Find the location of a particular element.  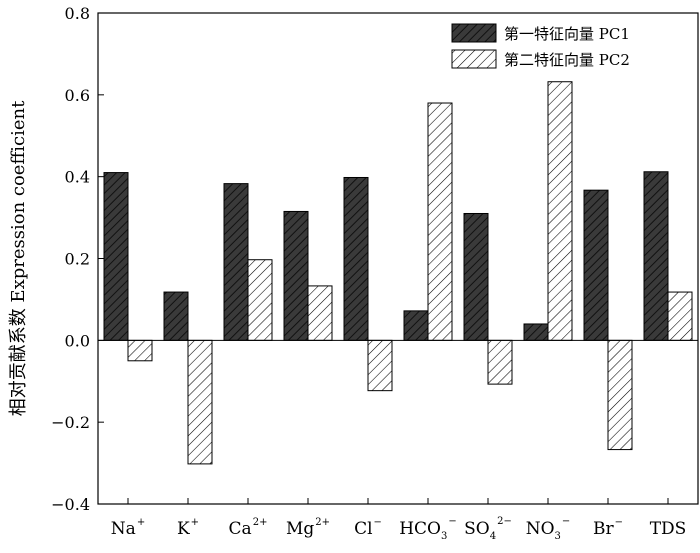

legend-swatch-pc2 is located at coordinates (474, 59).